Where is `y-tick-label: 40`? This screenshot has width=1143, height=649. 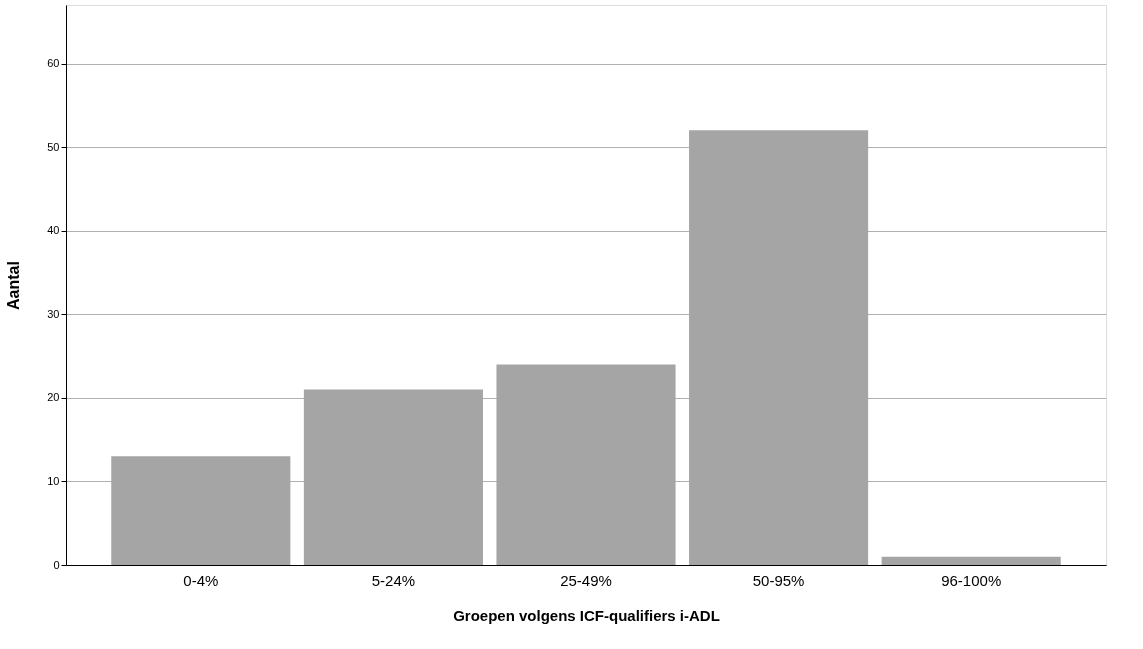
y-tick-label: 40 is located at coordinates (53, 230).